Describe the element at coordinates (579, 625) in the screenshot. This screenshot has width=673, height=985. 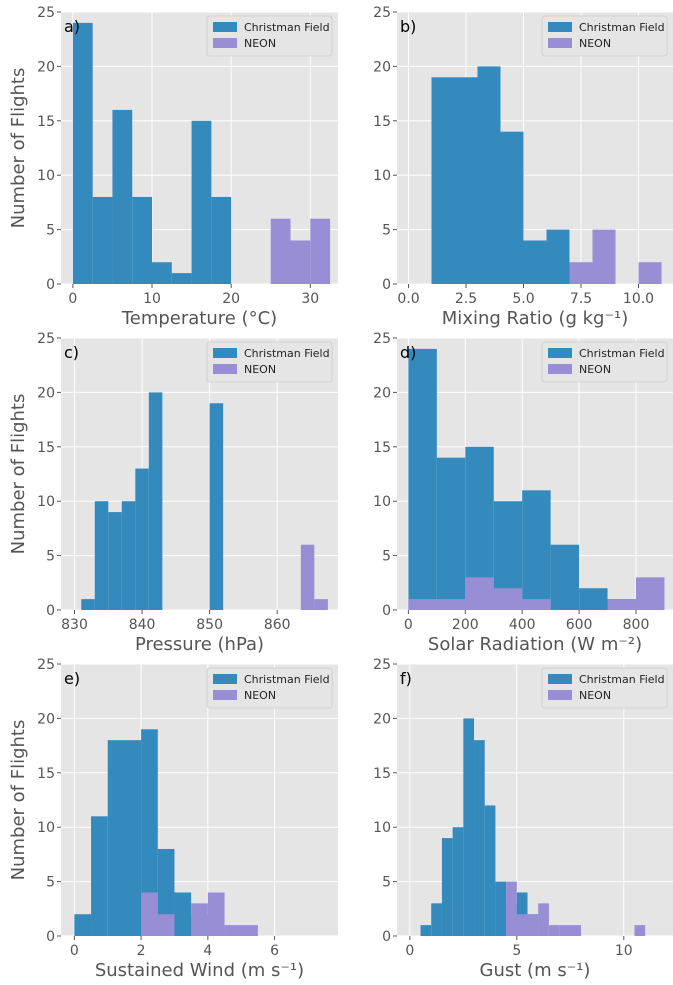
I see `x-tick-label: 600` at that location.